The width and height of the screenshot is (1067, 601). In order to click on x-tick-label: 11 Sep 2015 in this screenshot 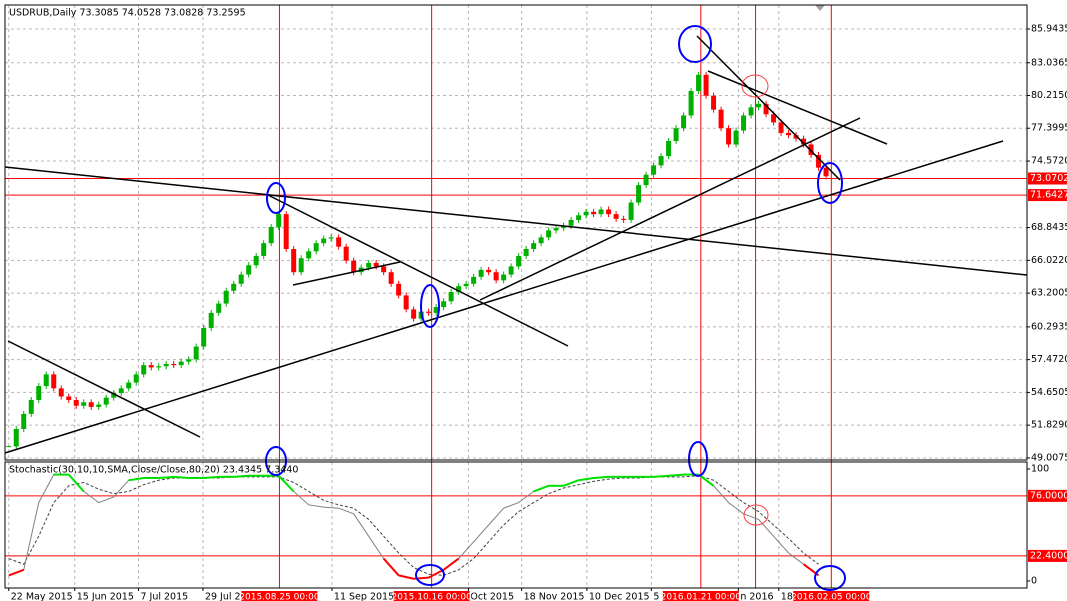, I will do `click(364, 596)`.